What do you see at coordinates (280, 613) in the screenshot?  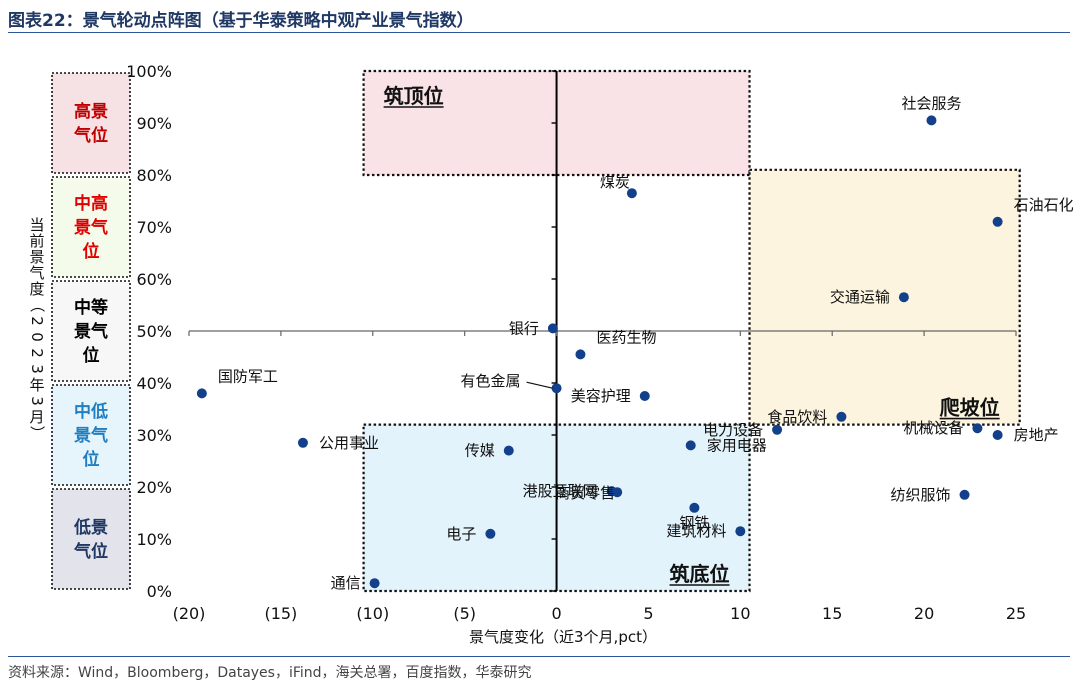 I see `x-tick-label: (15)` at bounding box center [280, 613].